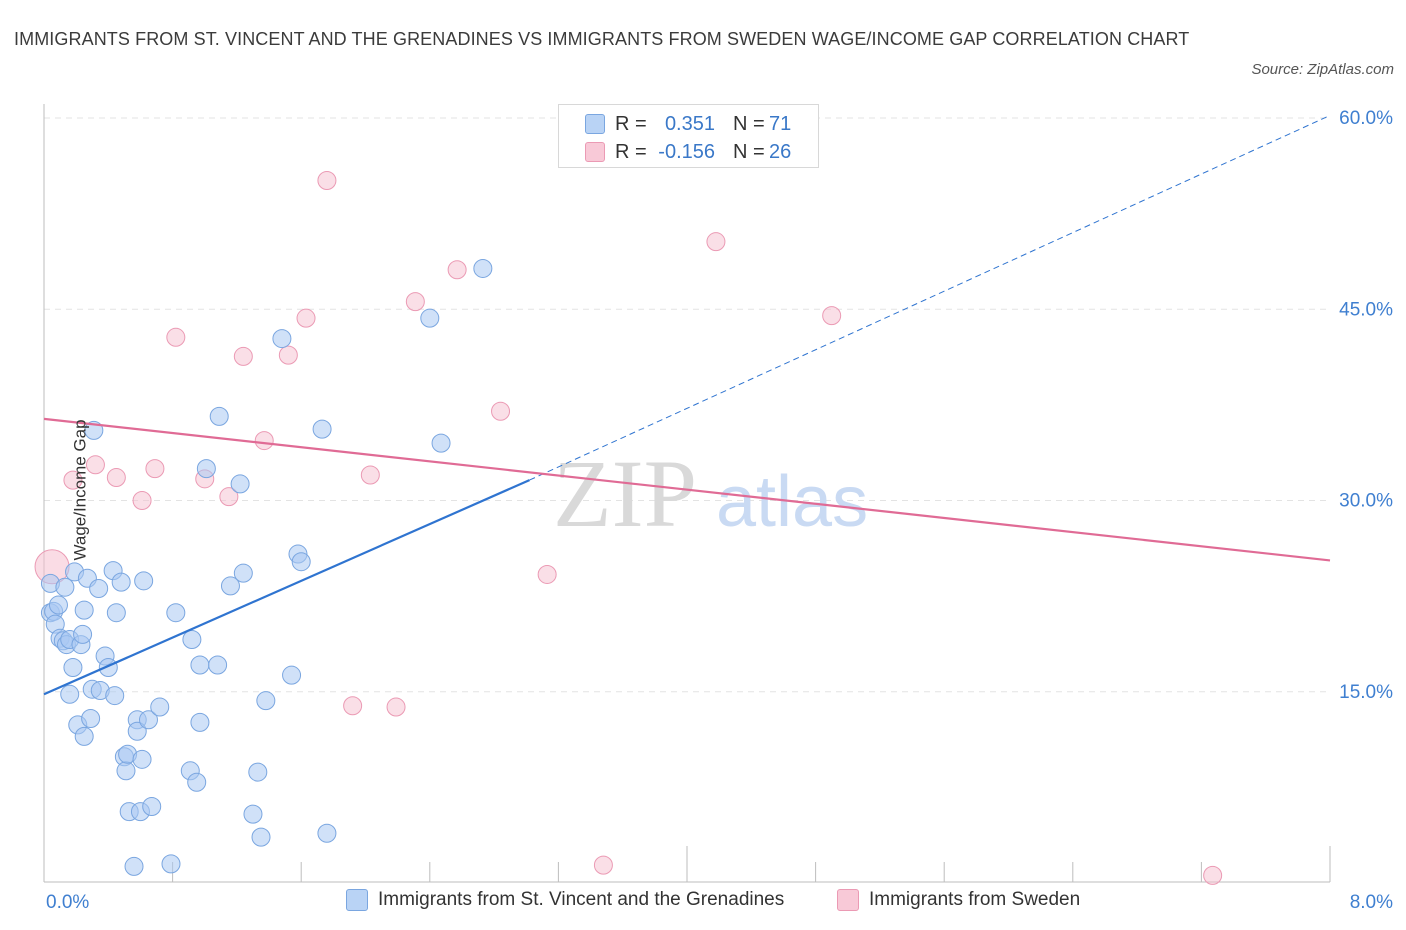 This screenshot has width=1406, height=930. What do you see at coordinates (1366, 692) in the screenshot?
I see `y-tick-label: 15.0%` at bounding box center [1366, 692].